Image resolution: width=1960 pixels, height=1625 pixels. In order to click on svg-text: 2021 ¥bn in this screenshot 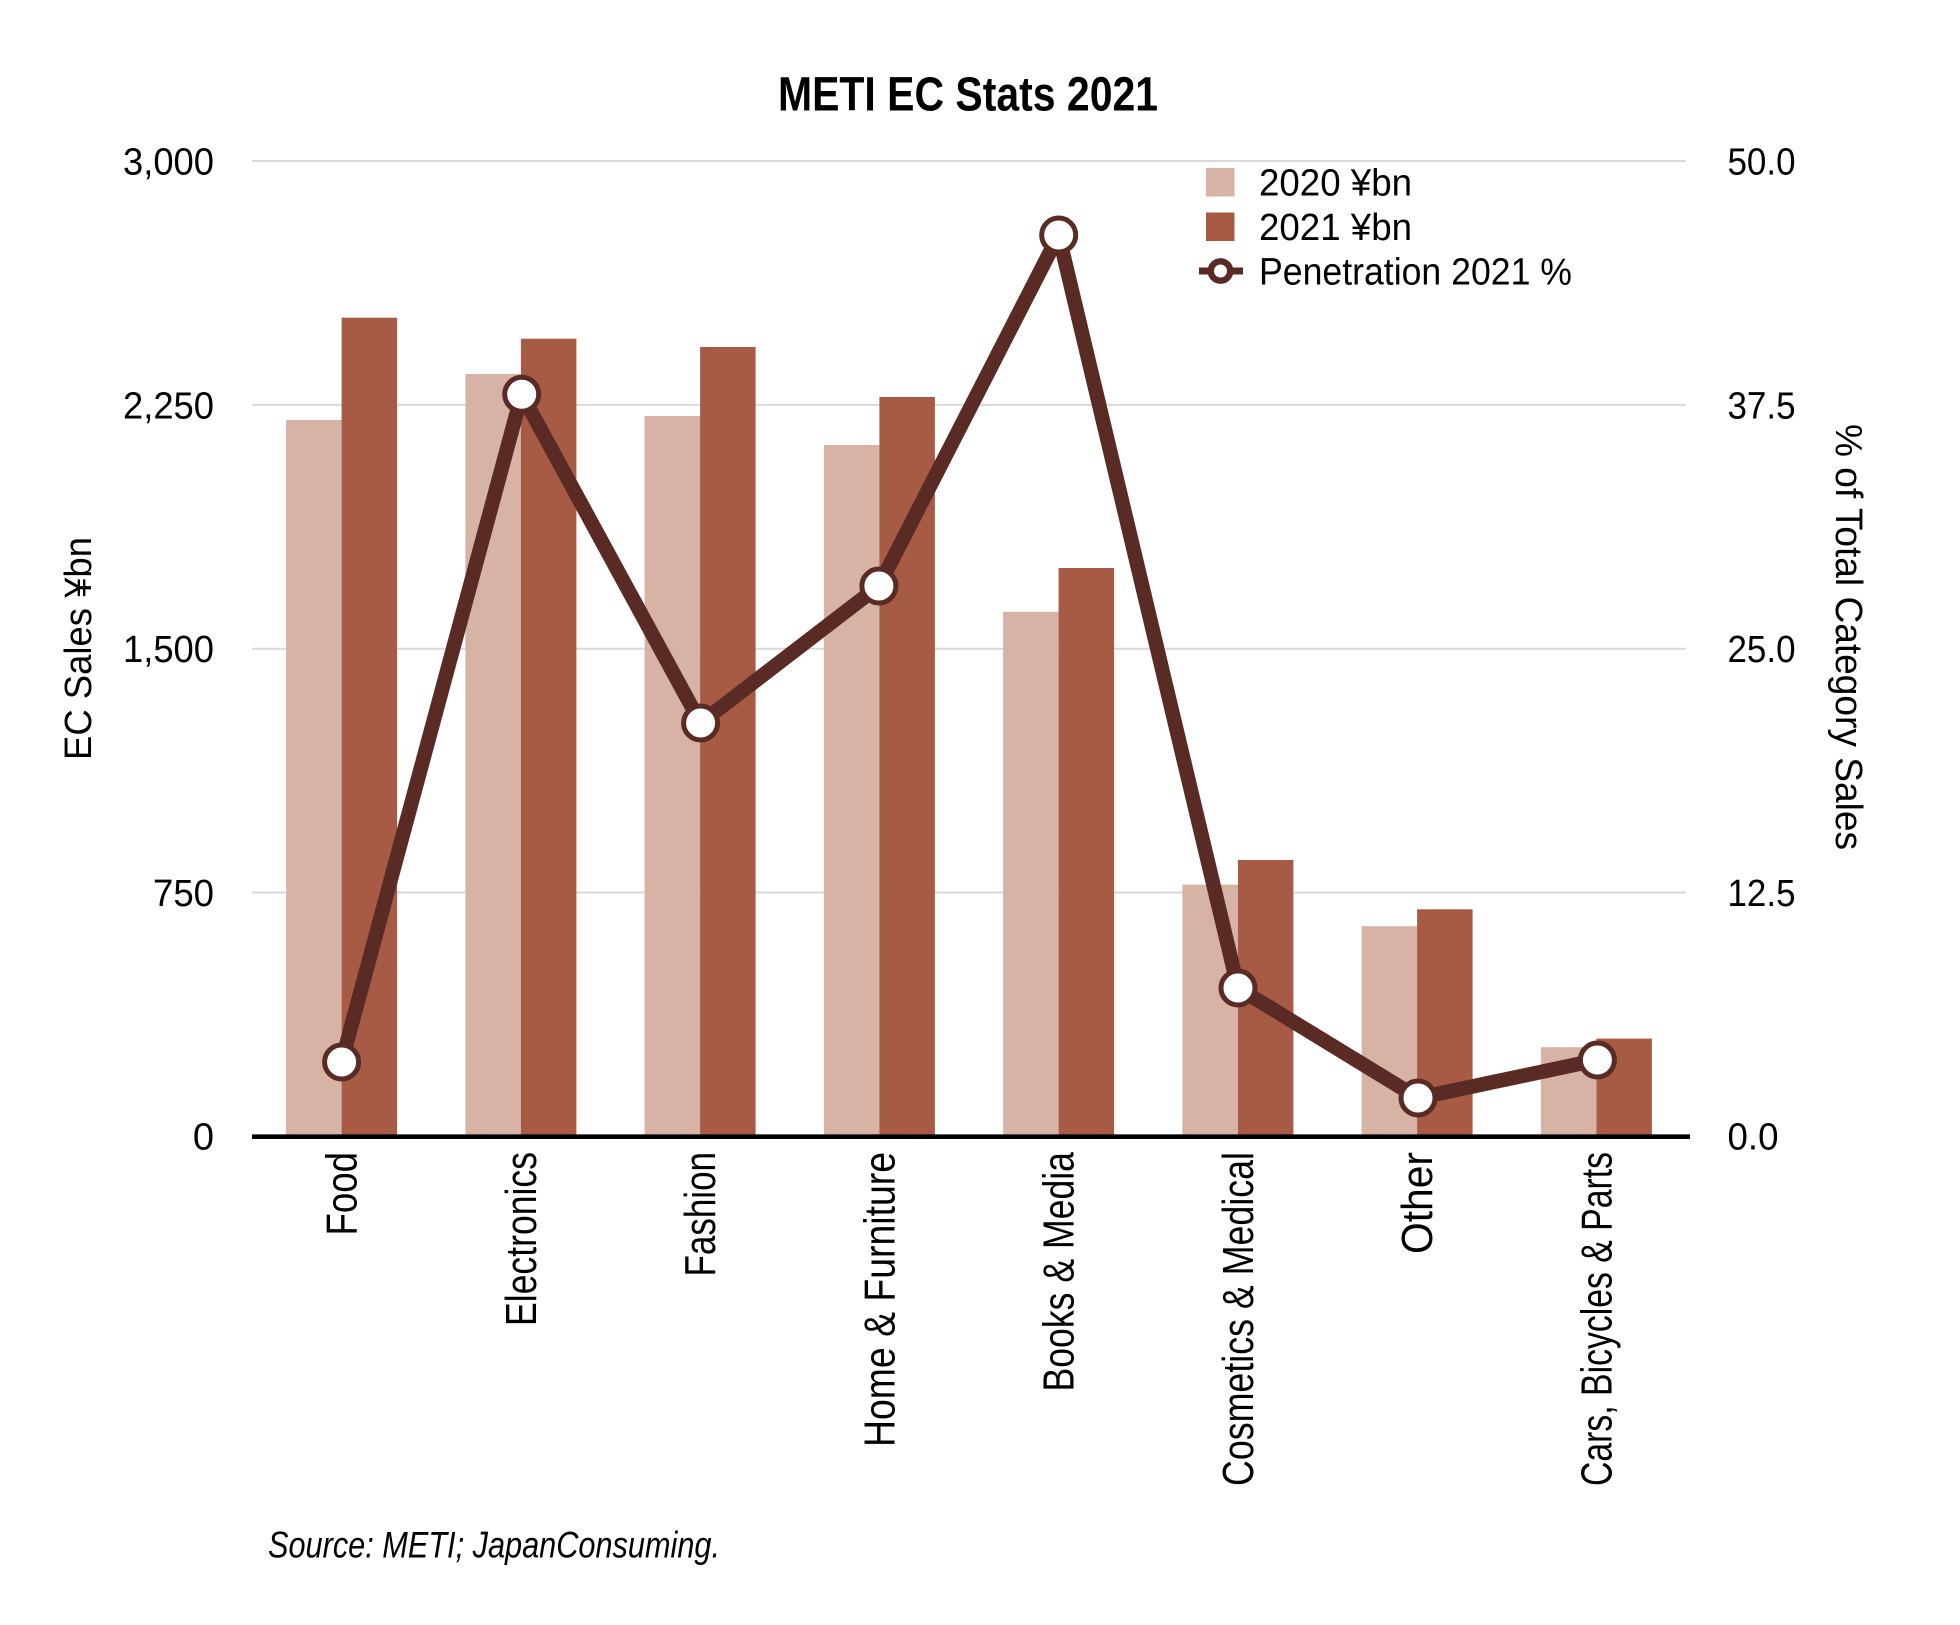, I will do `click(1335, 228)`.